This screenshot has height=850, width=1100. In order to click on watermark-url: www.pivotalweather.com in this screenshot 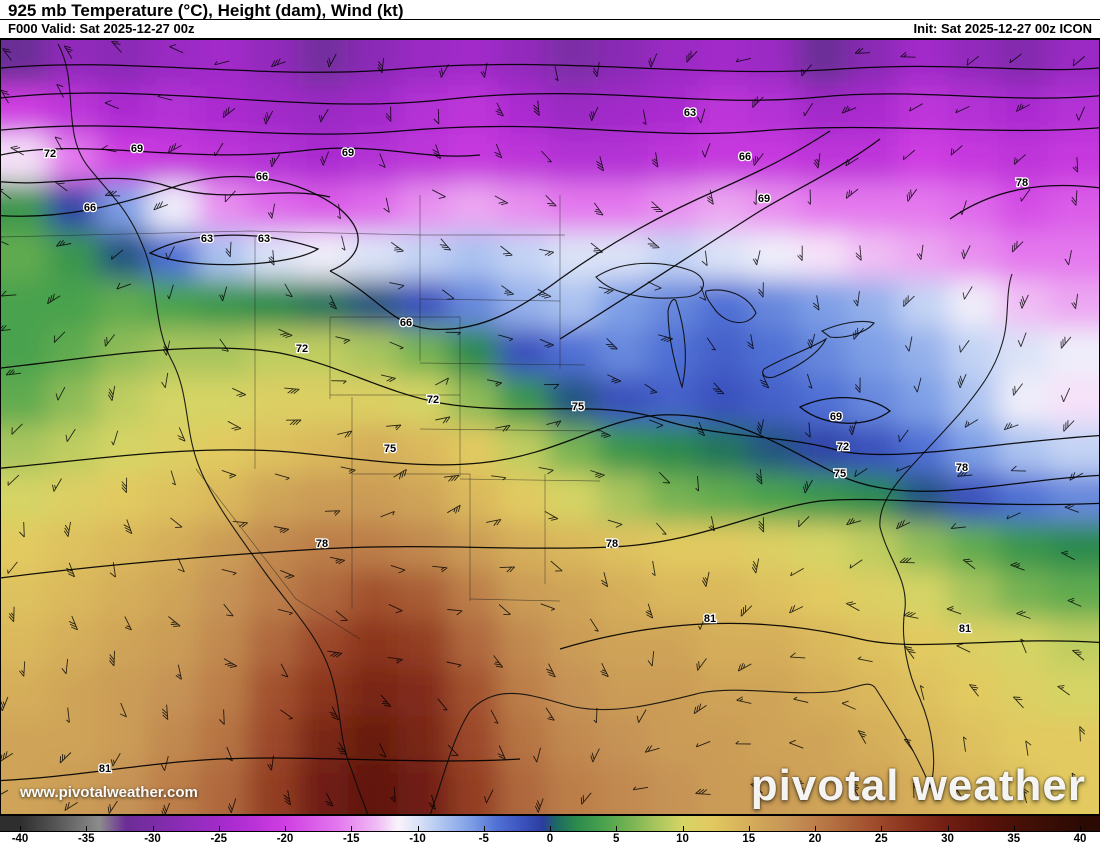, I will do `click(109, 792)`.